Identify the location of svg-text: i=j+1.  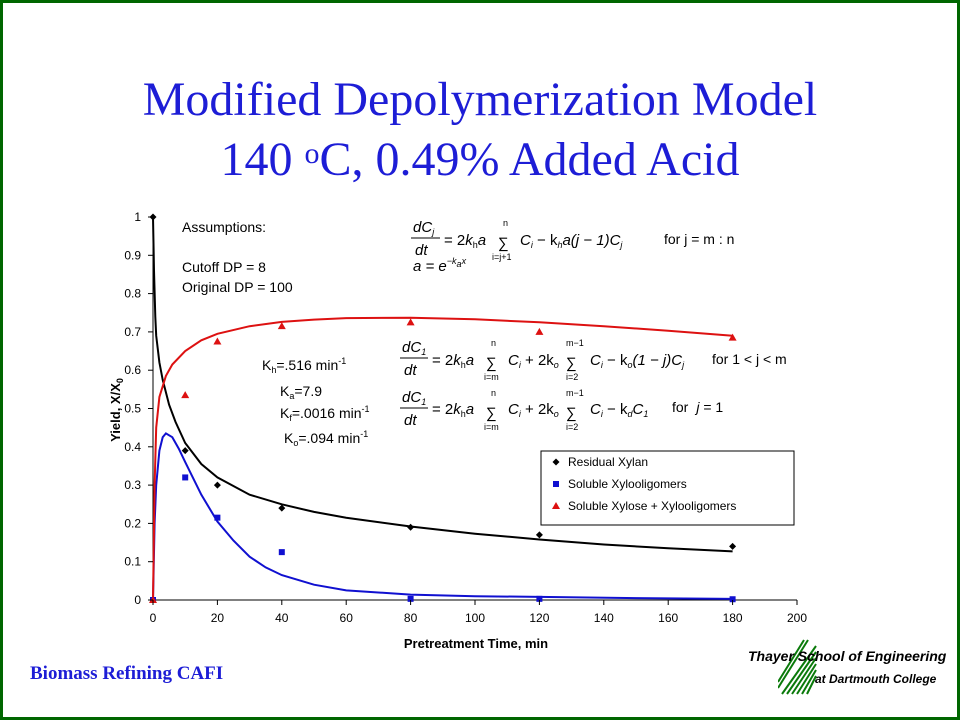
(502, 257).